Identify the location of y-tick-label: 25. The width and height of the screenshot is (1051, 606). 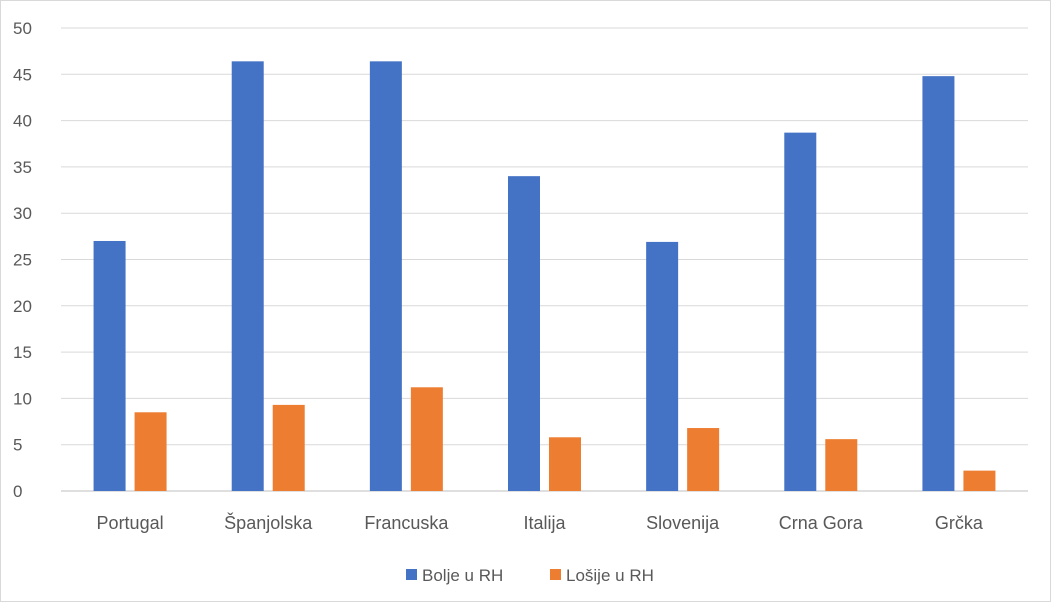
(22, 260).